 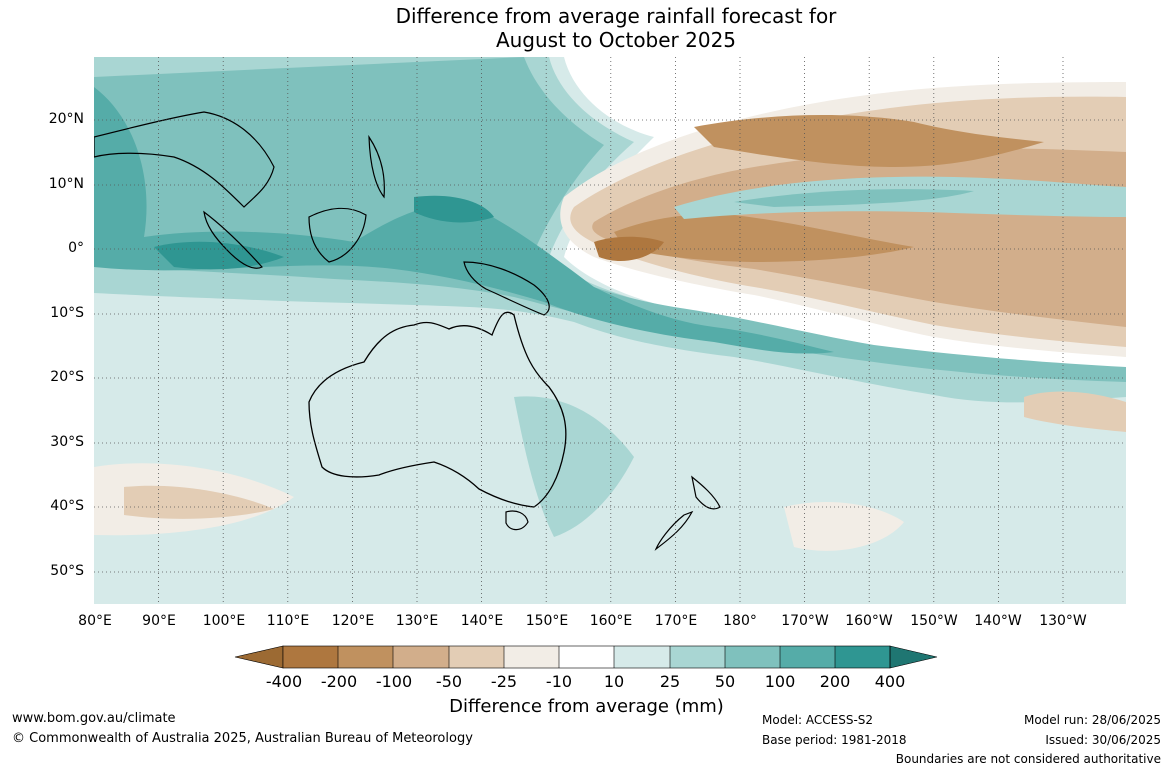 What do you see at coordinates (233, 239) in the screenshot?
I see `coastline-sumatra` at bounding box center [233, 239].